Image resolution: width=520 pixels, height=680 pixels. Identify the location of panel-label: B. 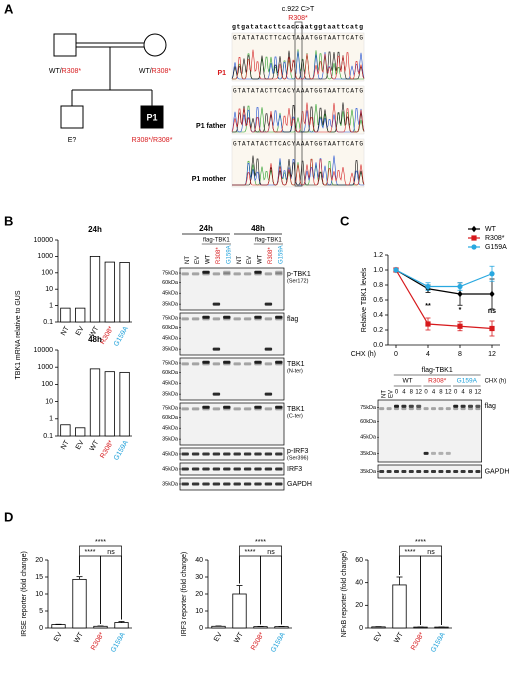
(8, 220).